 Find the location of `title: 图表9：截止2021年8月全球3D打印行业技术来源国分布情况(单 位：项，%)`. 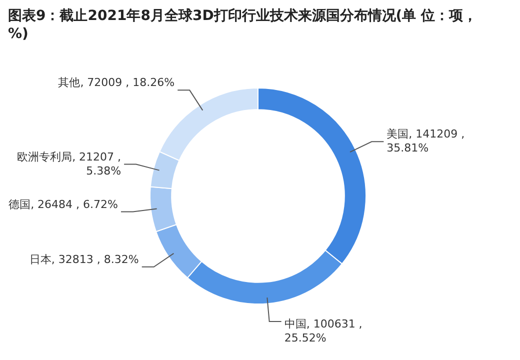

title: 图表9：截止2021年8月全球3D打印行业技术来源国分布情况(单 位：项，%) is located at coordinates (243, 25).